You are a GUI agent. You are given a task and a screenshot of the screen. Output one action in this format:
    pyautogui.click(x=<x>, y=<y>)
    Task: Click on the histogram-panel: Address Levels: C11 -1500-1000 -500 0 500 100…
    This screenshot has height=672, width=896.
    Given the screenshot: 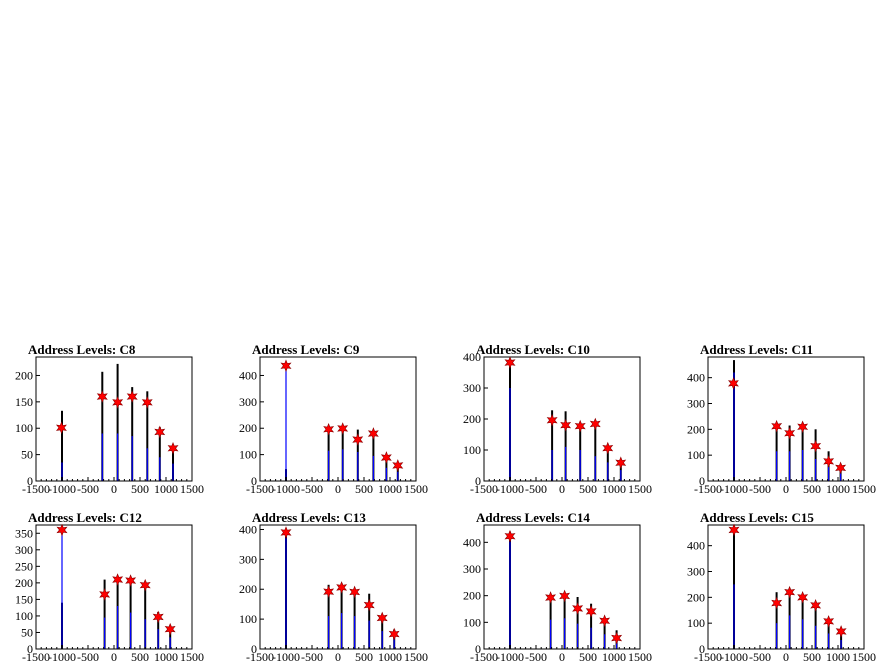 What is the action you would take?
    pyautogui.click(x=781, y=419)
    